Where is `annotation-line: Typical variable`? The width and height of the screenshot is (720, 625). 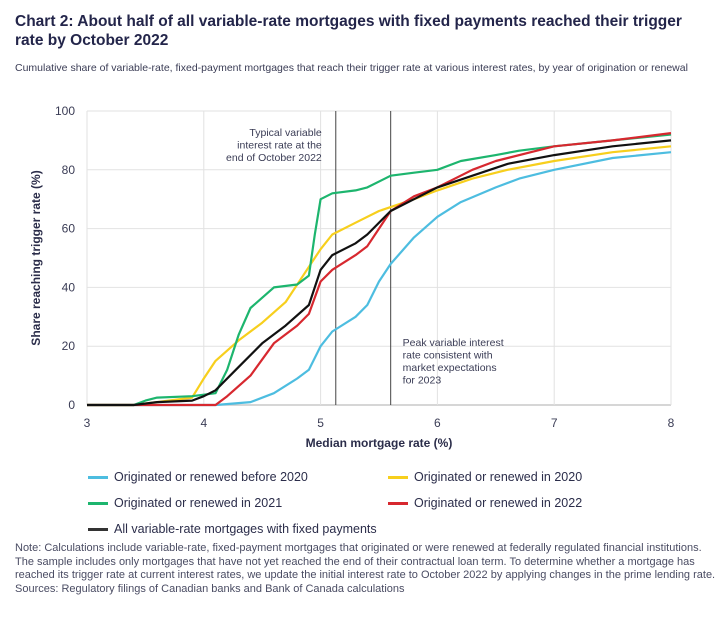 annotation-line: Typical variable is located at coordinates (285, 133).